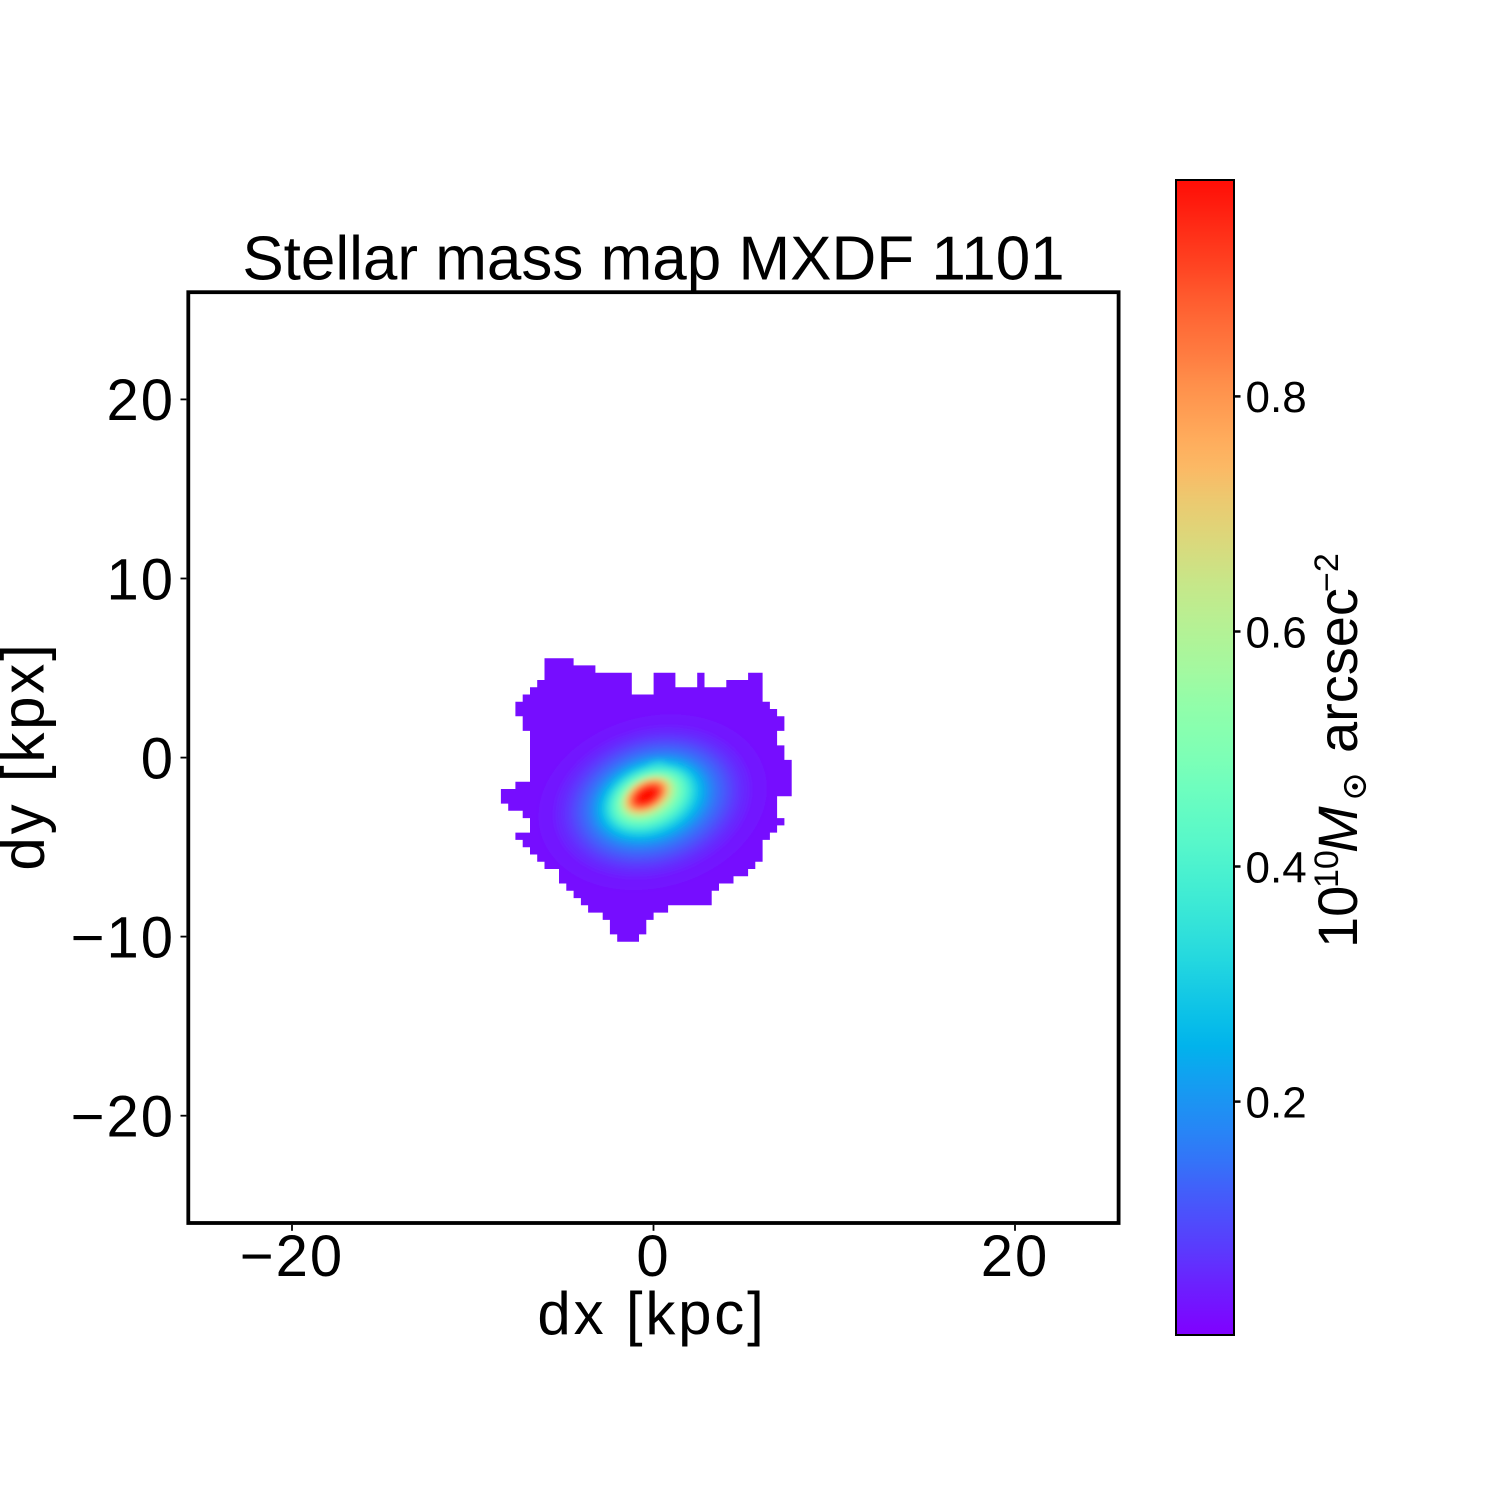 The width and height of the screenshot is (1500, 1500). I want to click on svg-text: arcsec, so click(1337, 670).